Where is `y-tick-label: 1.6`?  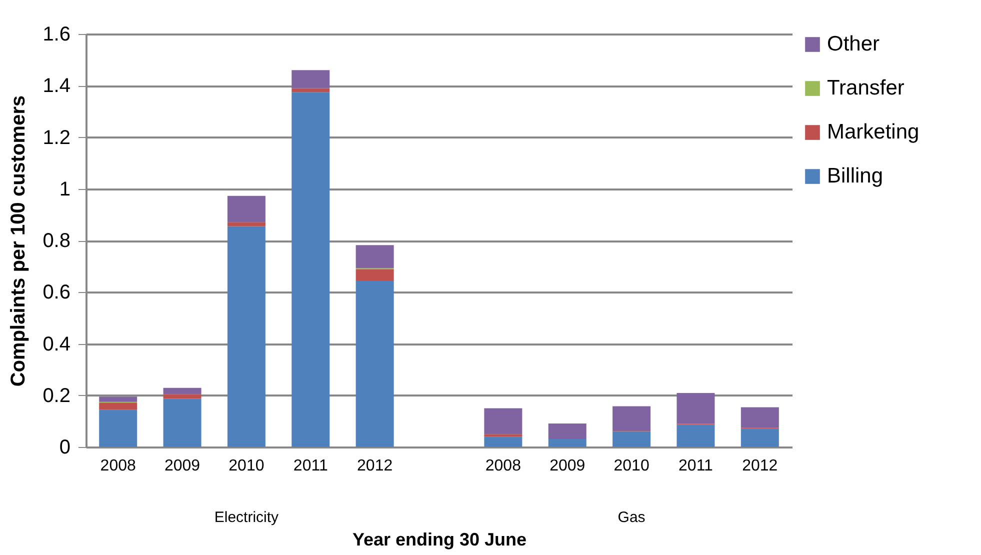 y-tick-label: 1.6 is located at coordinates (56, 35).